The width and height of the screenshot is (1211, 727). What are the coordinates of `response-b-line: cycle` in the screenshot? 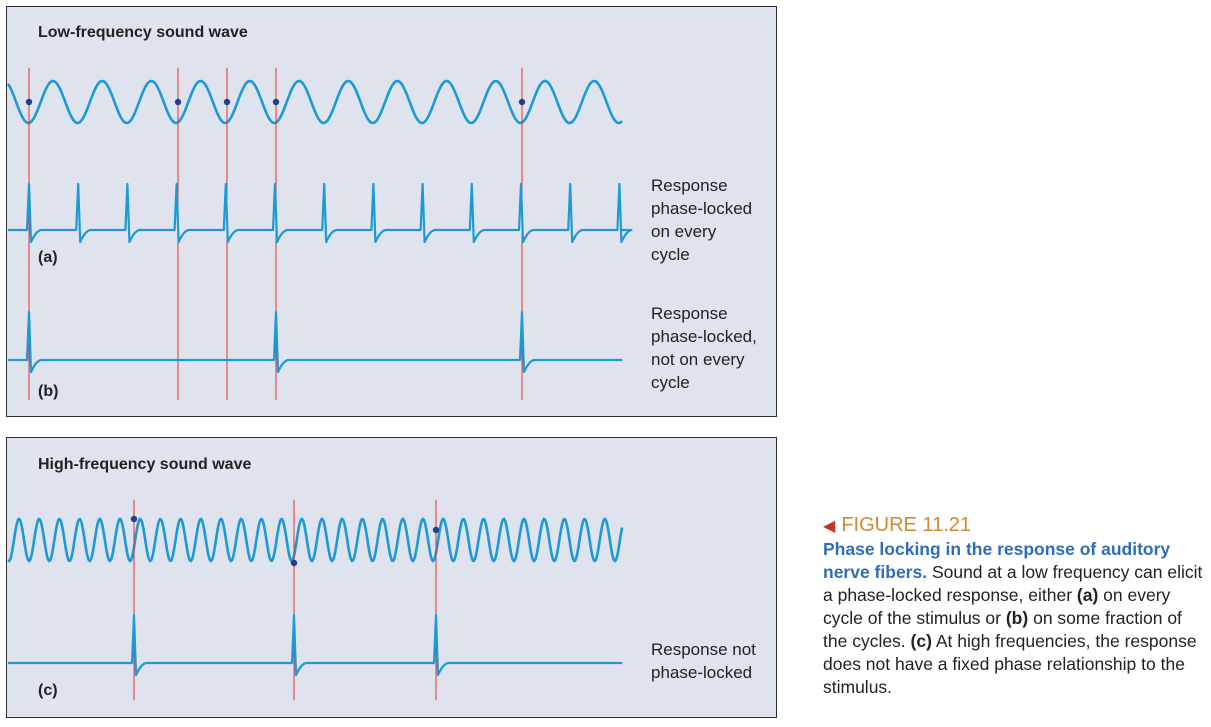 It's located at (670, 382).